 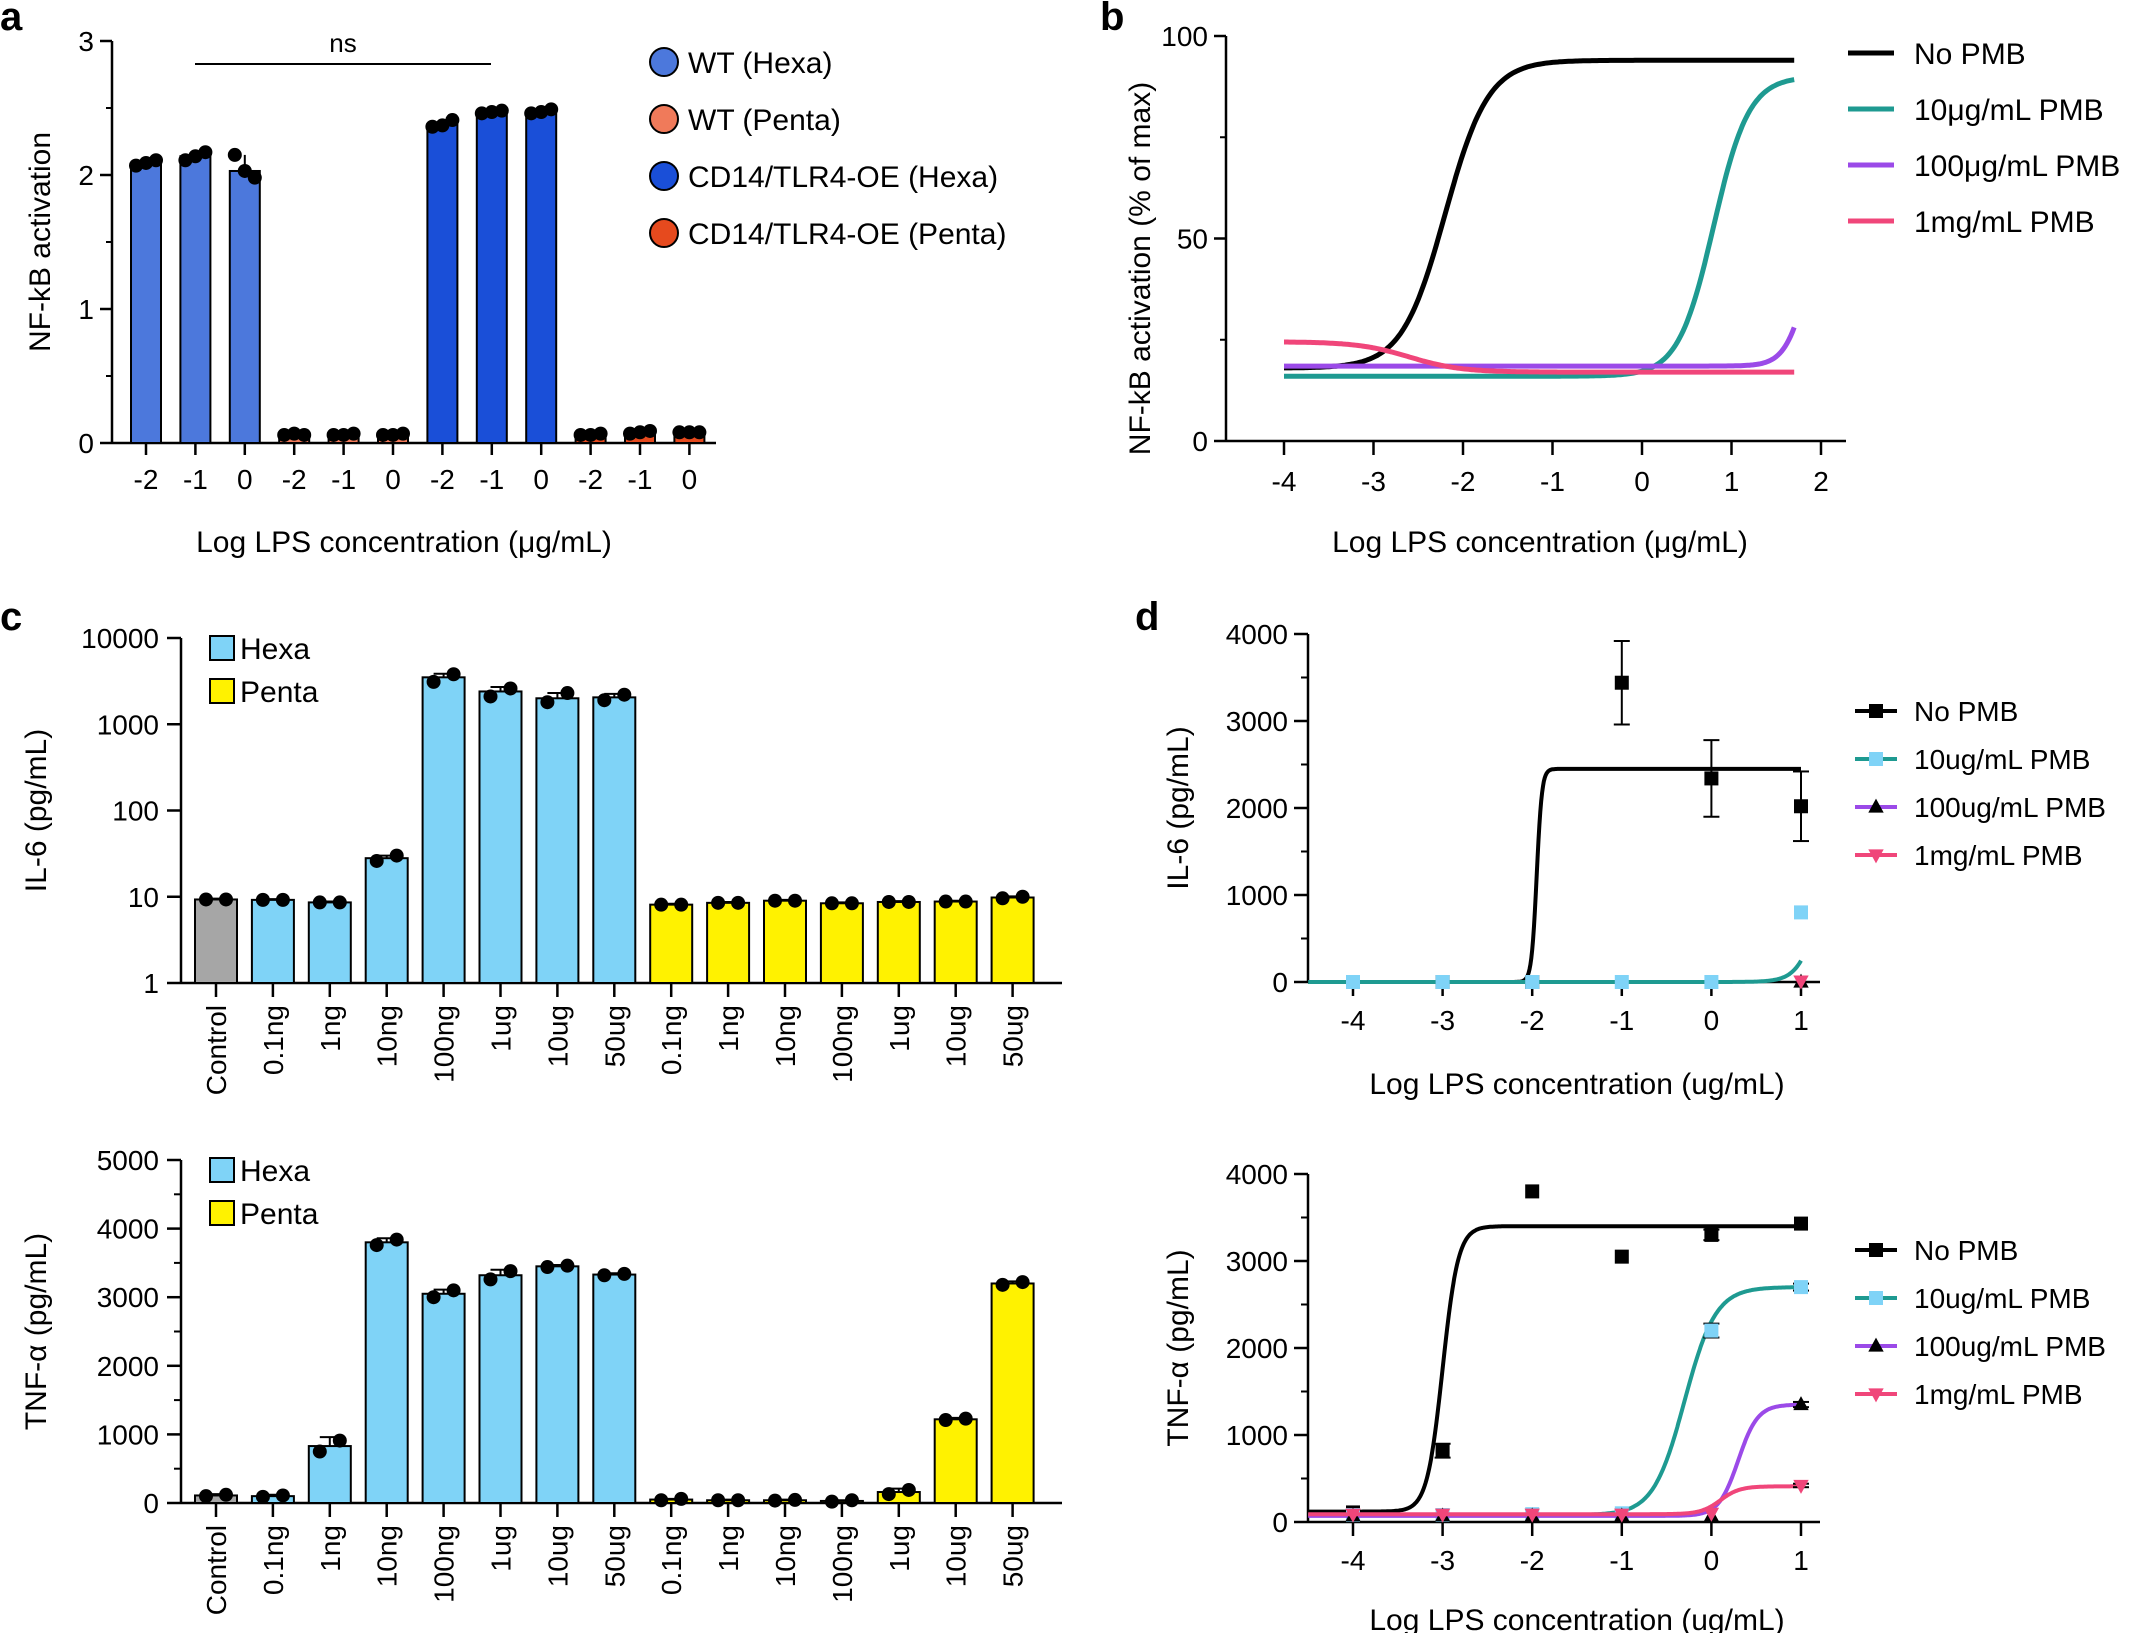 What do you see at coordinates (1013, 1556) in the screenshot?
I see `x-tick-label: 50ug` at bounding box center [1013, 1556].